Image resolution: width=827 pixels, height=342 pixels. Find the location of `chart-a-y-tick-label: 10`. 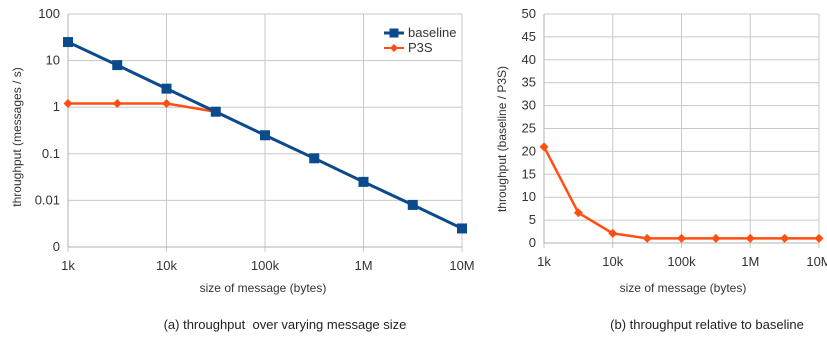

chart-a-y-tick-label: 10 is located at coordinates (53, 60).